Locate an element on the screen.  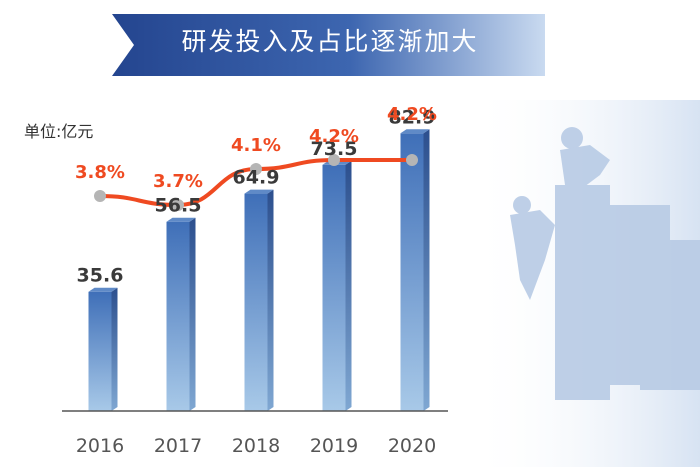
chart-title: 研发投入及占比逐渐加大 is located at coordinates (330, 41).